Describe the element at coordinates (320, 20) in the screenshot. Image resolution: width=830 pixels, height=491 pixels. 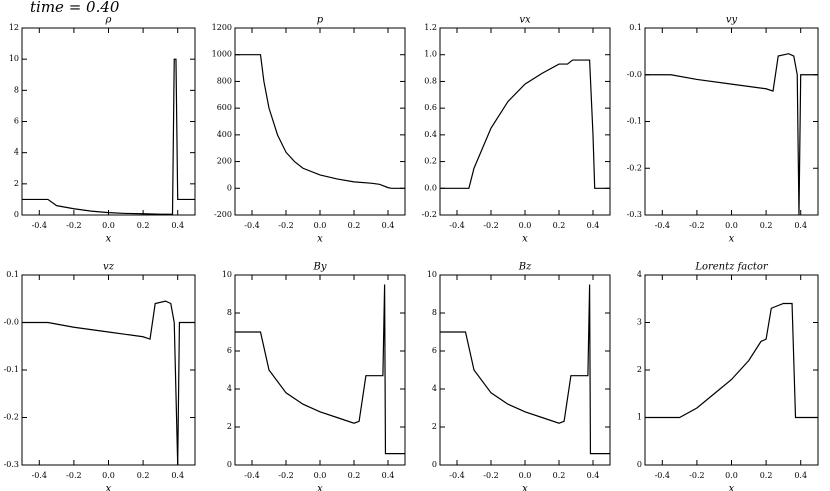
I see `panel-title: p` at that location.